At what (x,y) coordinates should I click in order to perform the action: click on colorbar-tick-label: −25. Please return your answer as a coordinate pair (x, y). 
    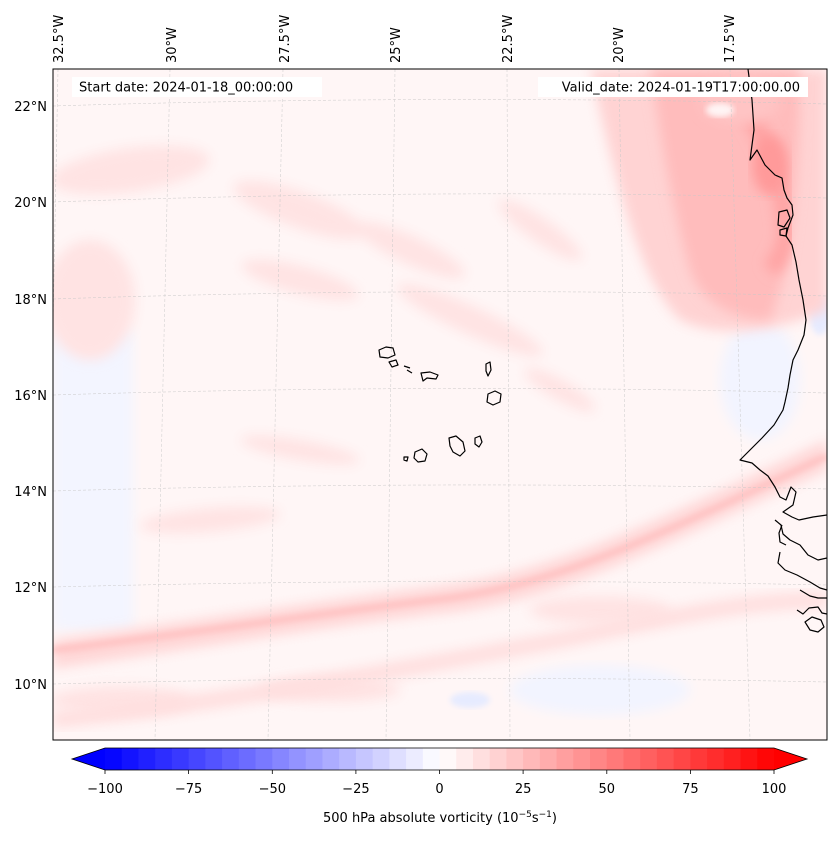
    Looking at the image, I should click on (355, 789).